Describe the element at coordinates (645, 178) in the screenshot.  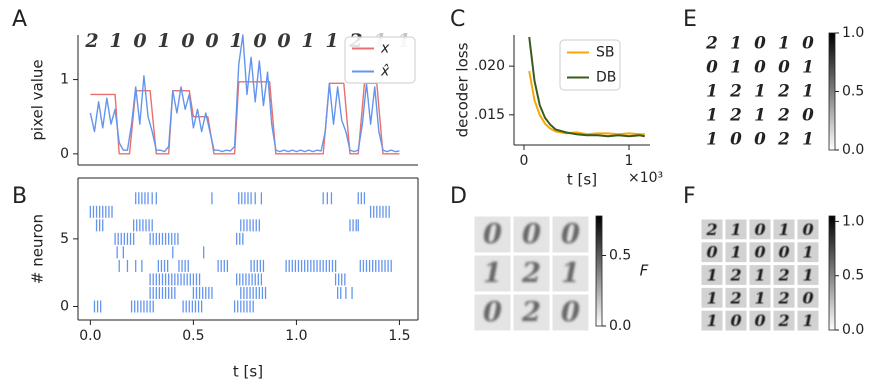
I see `x-offset-label: ×10³` at that location.